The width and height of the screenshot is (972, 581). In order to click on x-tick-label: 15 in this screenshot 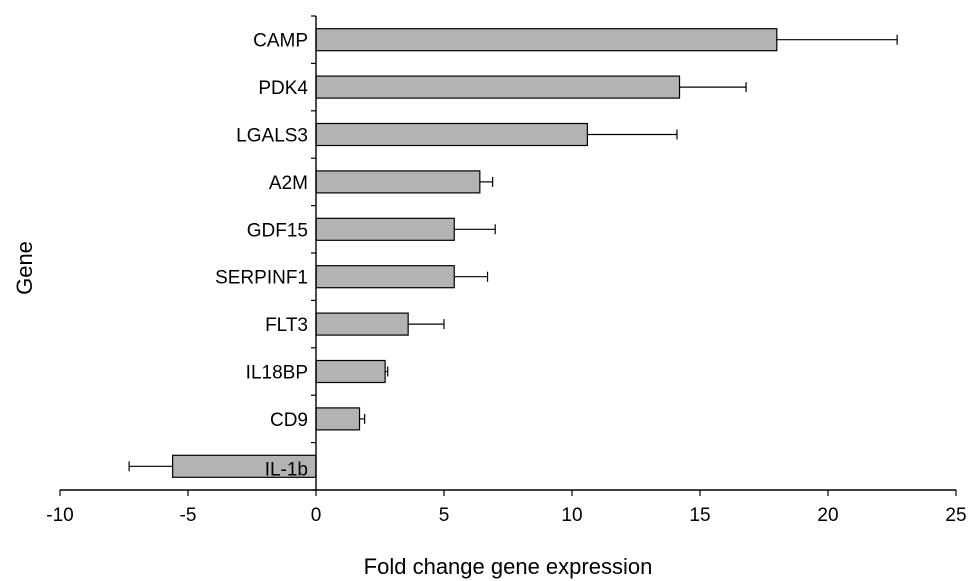, I will do `click(699, 515)`.